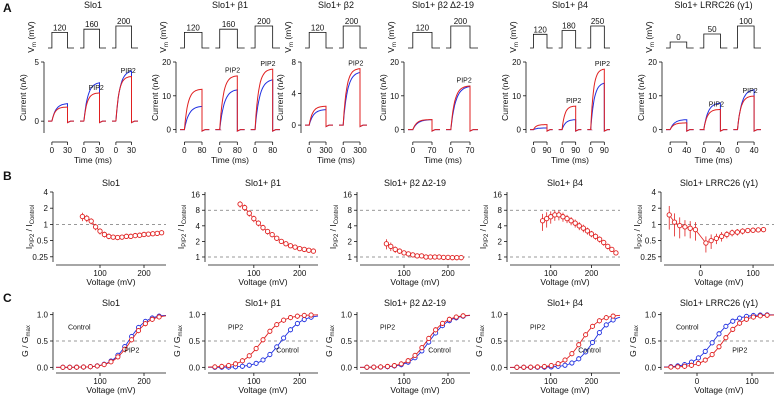 The height and width of the screenshot is (405, 774). What do you see at coordinates (404, 273) in the screenshot?
I see `ratio-x-tick-label: 100` at bounding box center [404, 273].